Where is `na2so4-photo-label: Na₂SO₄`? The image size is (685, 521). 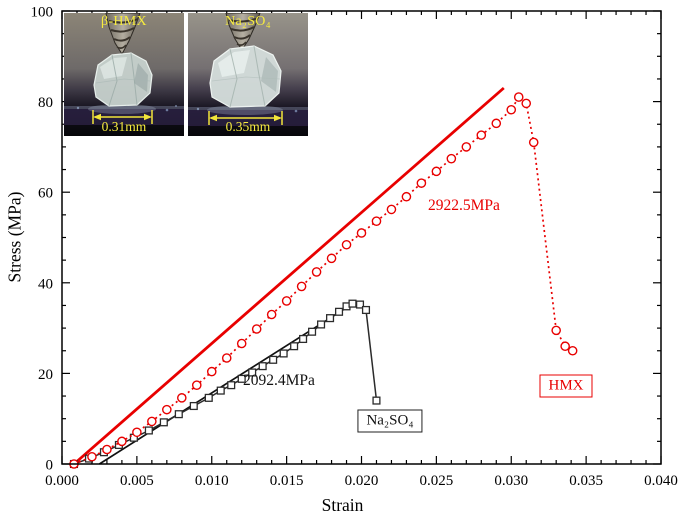
na2so4-photo-label: Na₂SO₄ is located at coordinates (248, 21).